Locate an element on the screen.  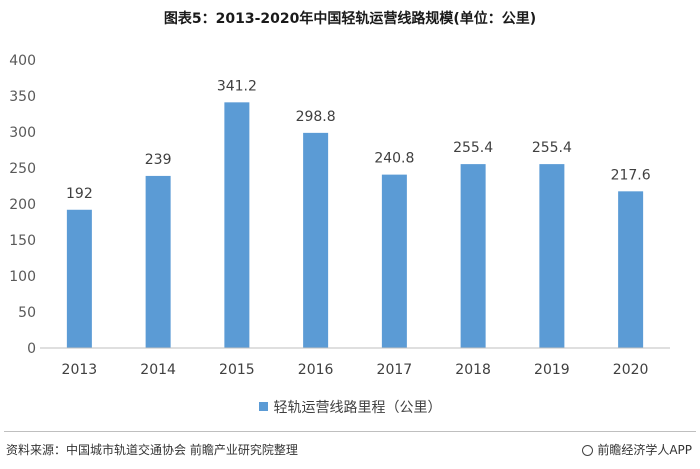
data-label-2014: 239 is located at coordinates (158, 160).